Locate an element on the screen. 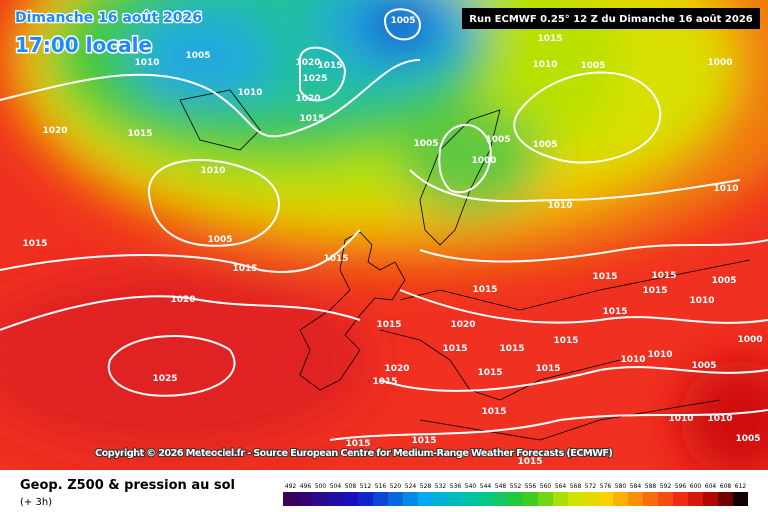 This screenshot has height=512, width=768. scale-label: 584 is located at coordinates (636, 486).